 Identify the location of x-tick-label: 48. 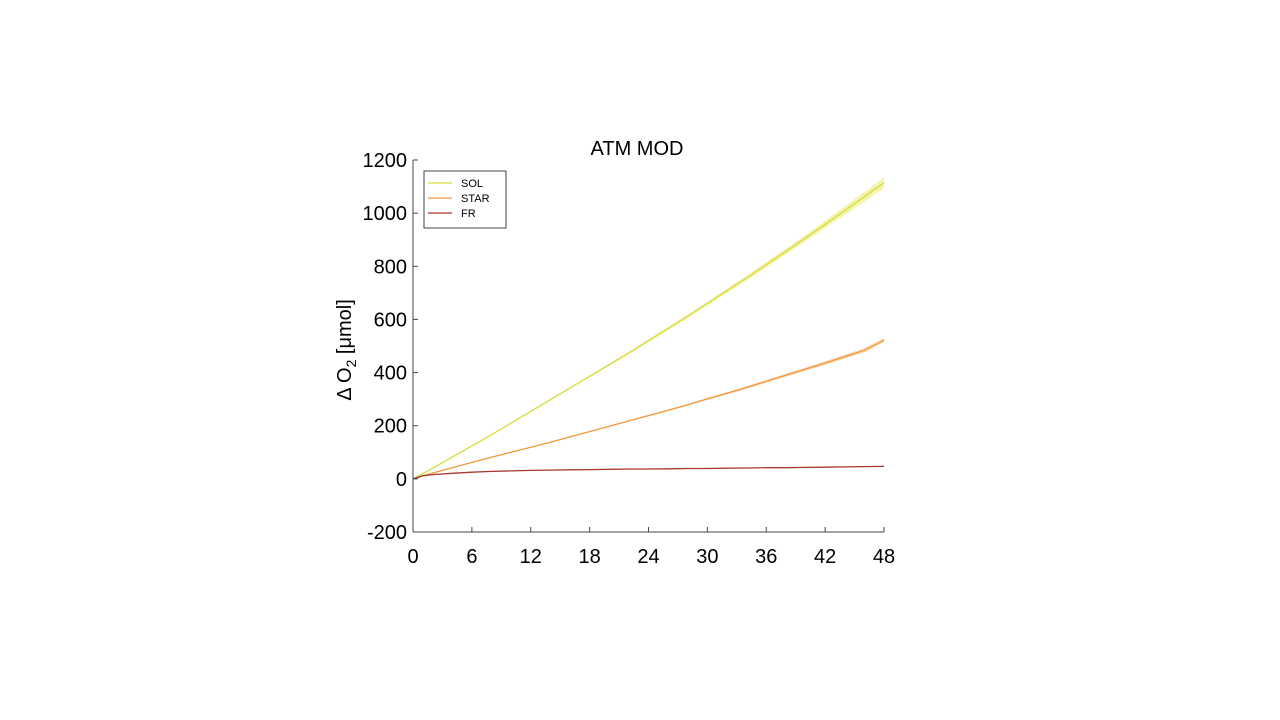
(884, 557).